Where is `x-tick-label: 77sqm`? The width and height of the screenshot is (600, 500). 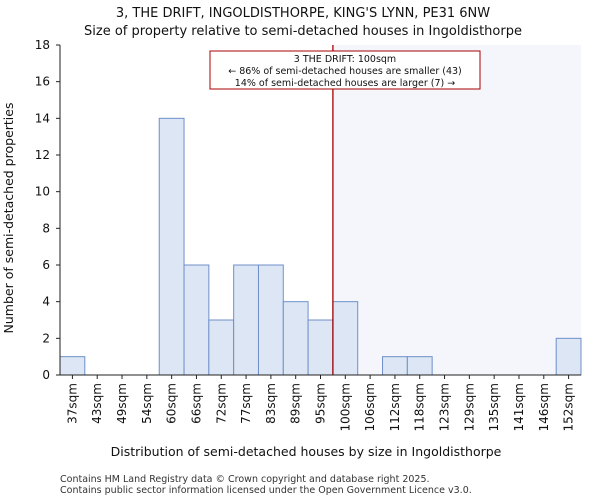
x-tick-label: 77sqm is located at coordinates (246, 403).